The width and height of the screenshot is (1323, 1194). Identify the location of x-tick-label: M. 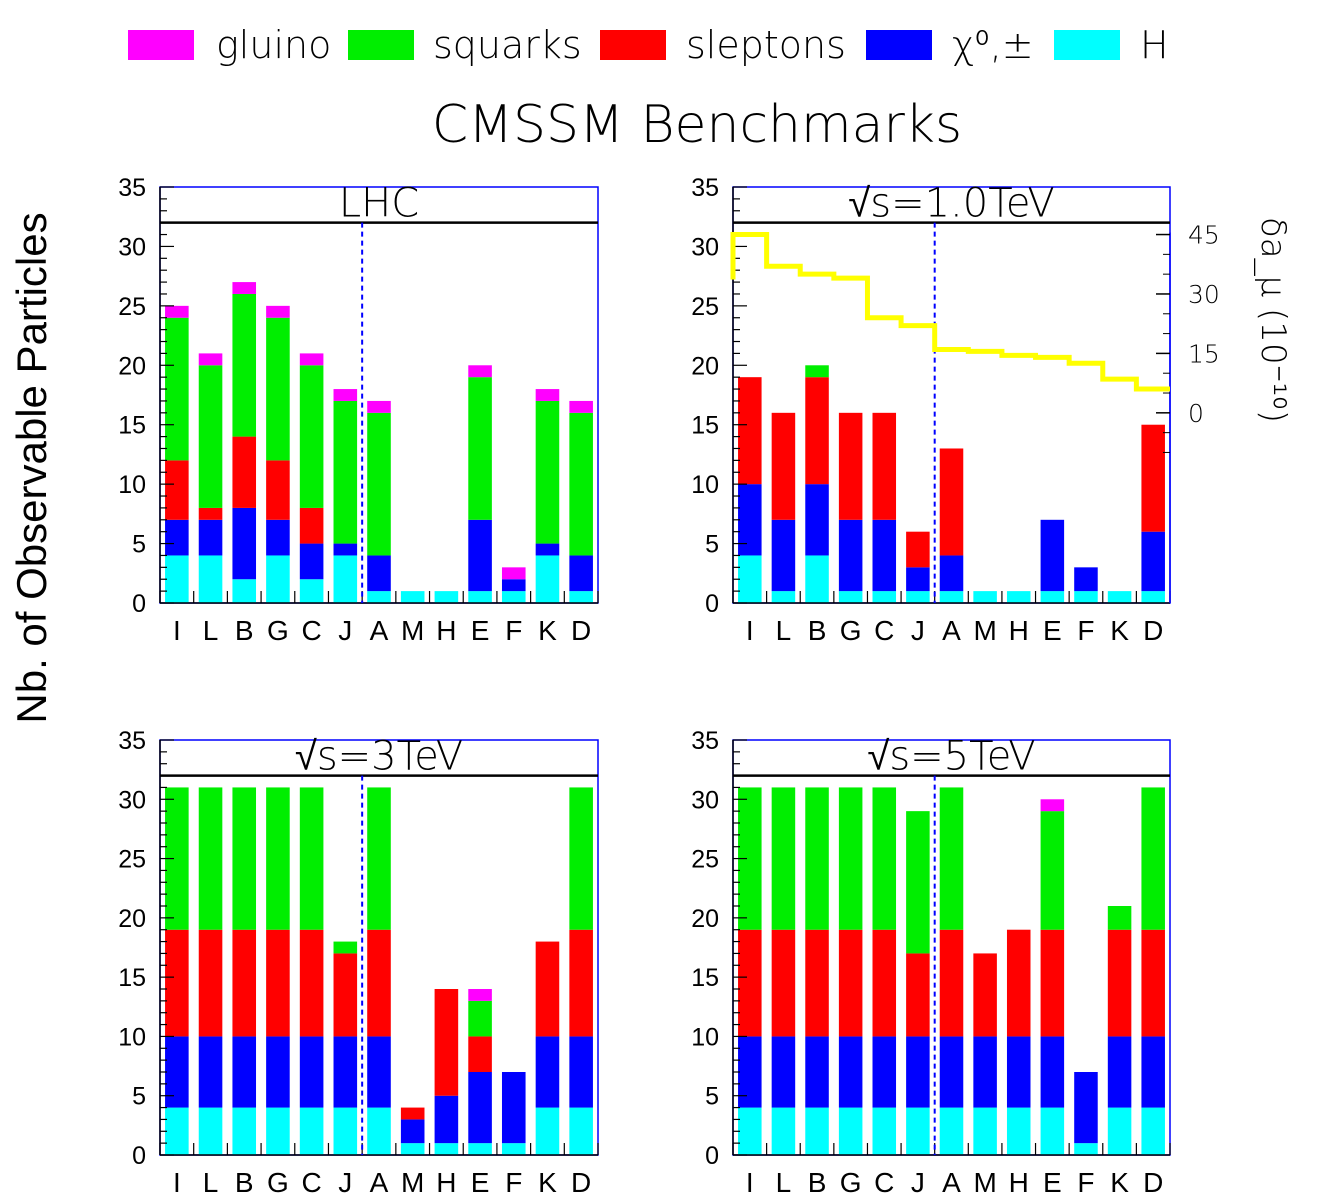
(984, 1180).